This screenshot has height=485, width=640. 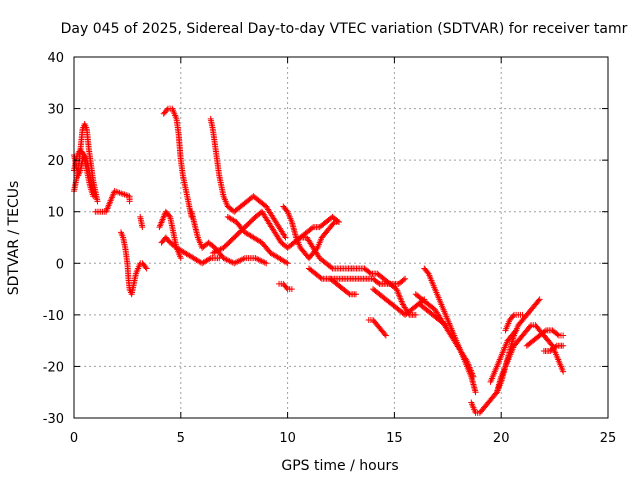 What do you see at coordinates (394, 438) in the screenshot?
I see `x-tick-label: 15` at bounding box center [394, 438].